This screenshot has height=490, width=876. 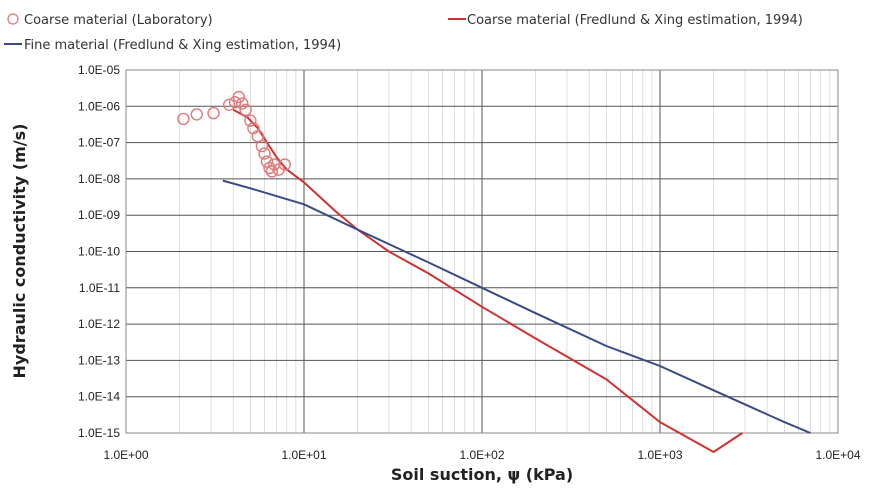 What do you see at coordinates (19, 251) in the screenshot?
I see `y-axis-title: Hydraulic conductivity (m/s)` at bounding box center [19, 251].